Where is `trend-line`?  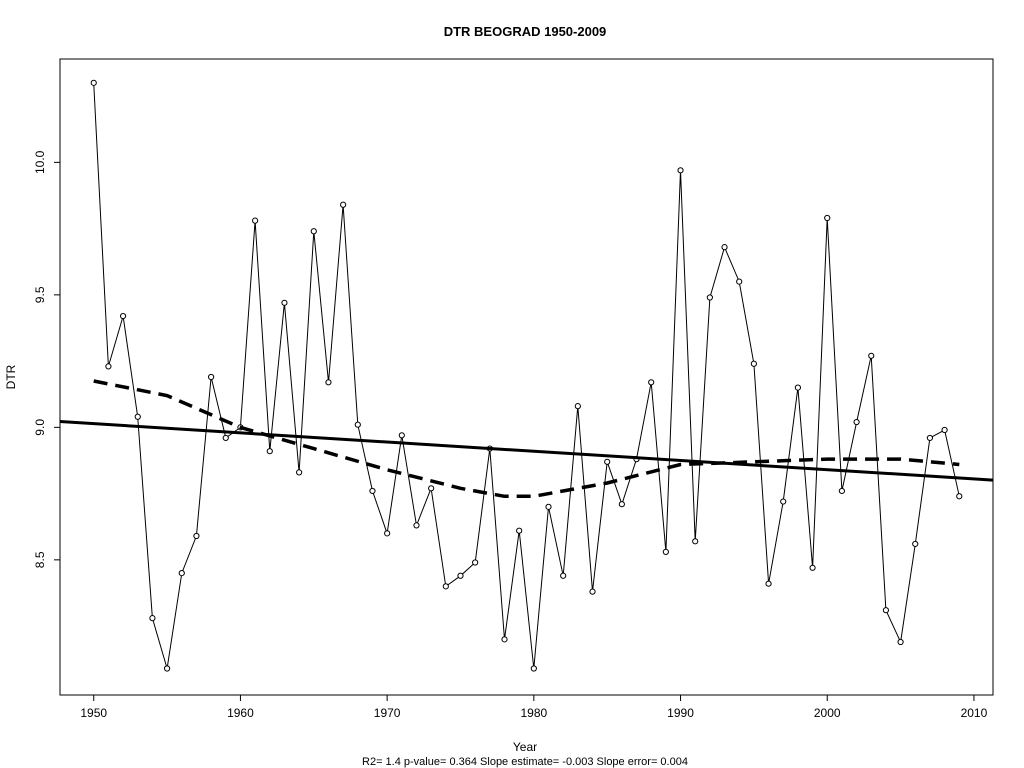
trend-line is located at coordinates (526, 451).